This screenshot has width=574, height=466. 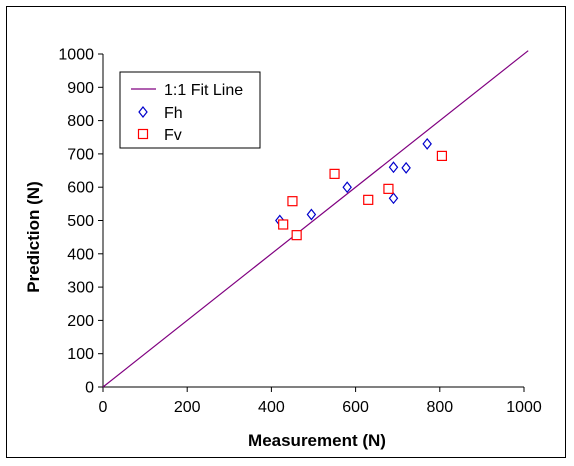 I want to click on y-axis-title: Prediction (N), so click(x=33, y=236).